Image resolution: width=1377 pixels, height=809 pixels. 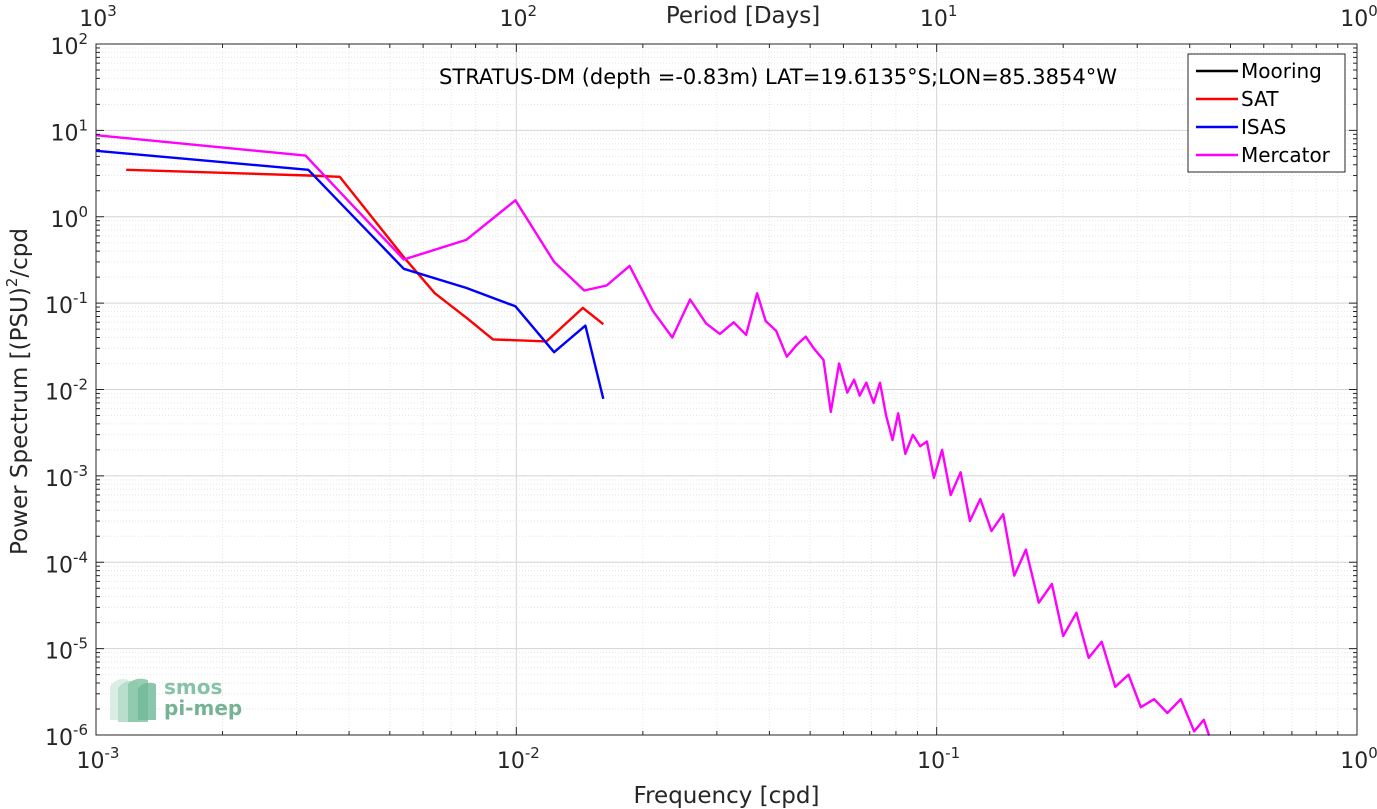 I want to click on legend-label-sat: SAT, so click(x=1260, y=99).